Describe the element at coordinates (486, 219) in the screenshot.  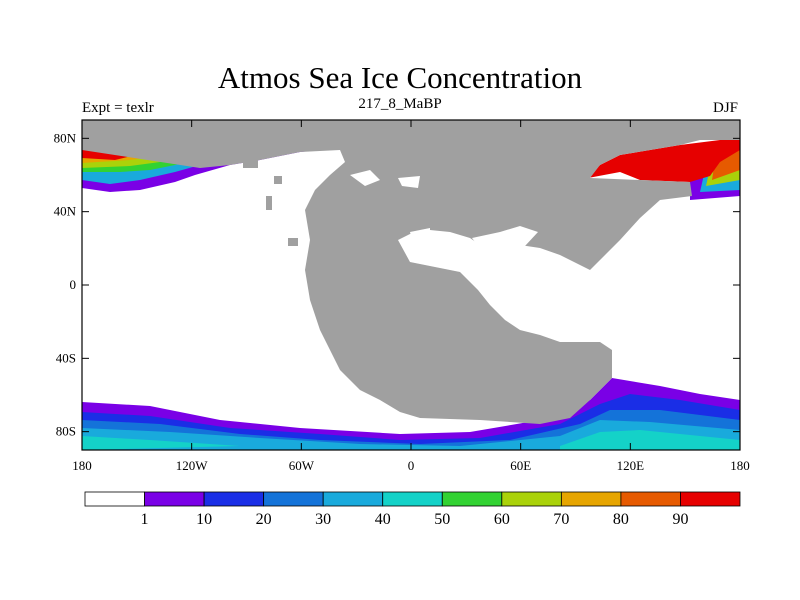
I see `land-ice-holes` at that location.